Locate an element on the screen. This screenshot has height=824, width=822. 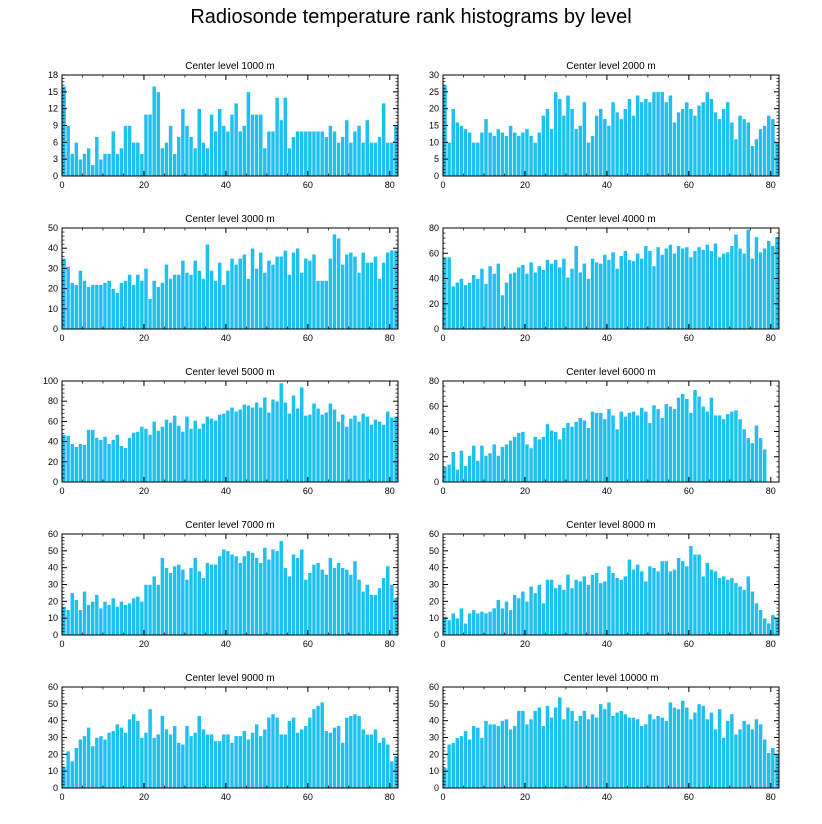
y-tick-label: 18 is located at coordinates (53, 75).